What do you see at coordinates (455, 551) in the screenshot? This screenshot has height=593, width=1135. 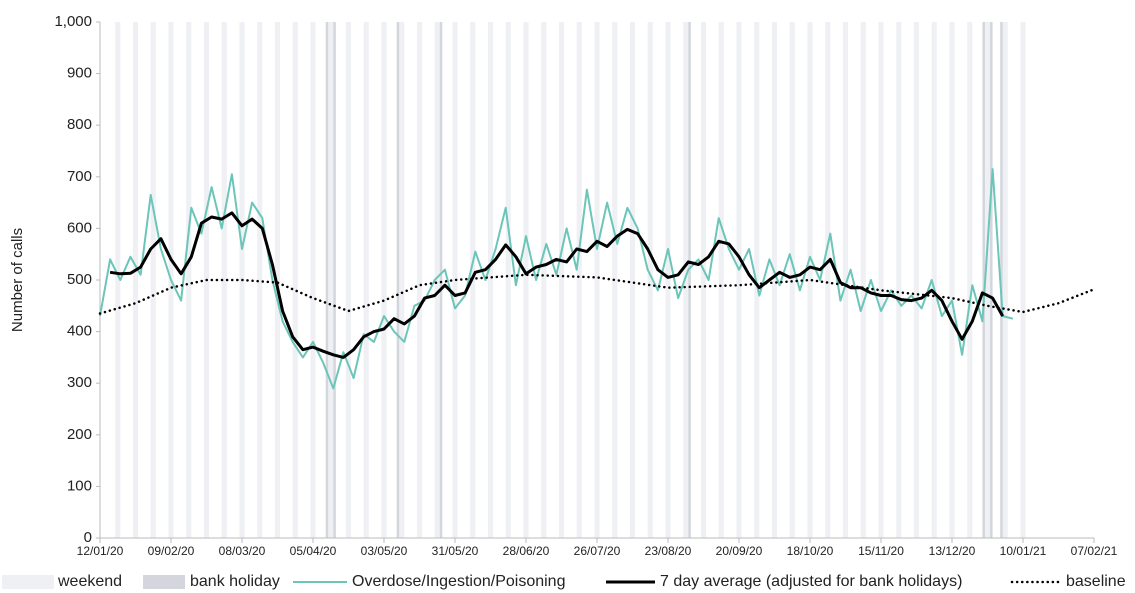 I see `x-tick-label: 31/05/20` at bounding box center [455, 551].